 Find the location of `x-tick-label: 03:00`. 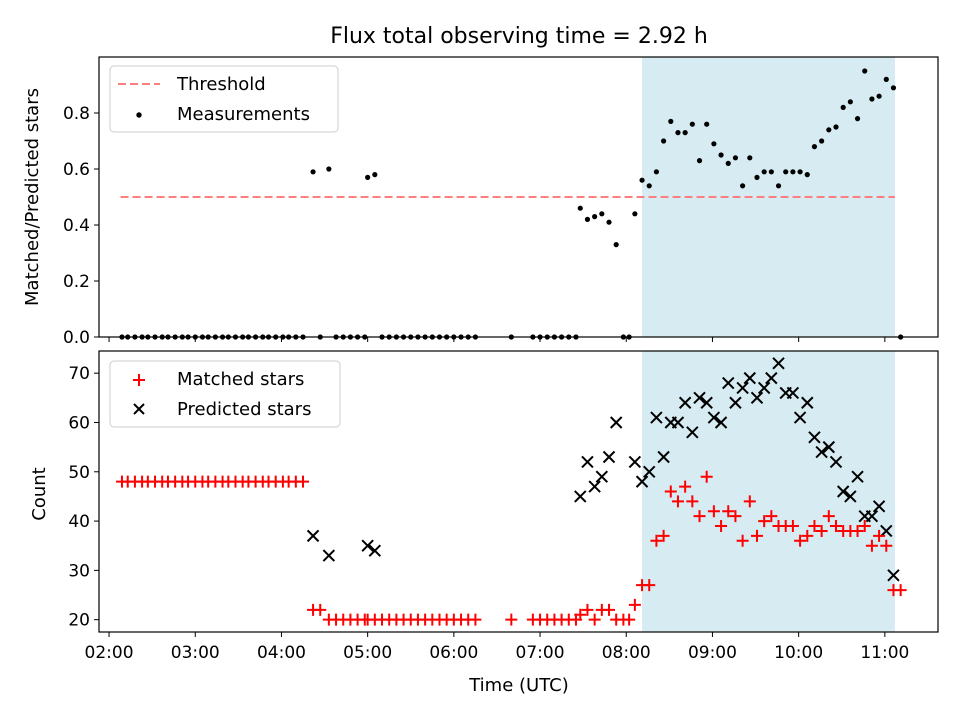

x-tick-label: 03:00 is located at coordinates (195, 653).